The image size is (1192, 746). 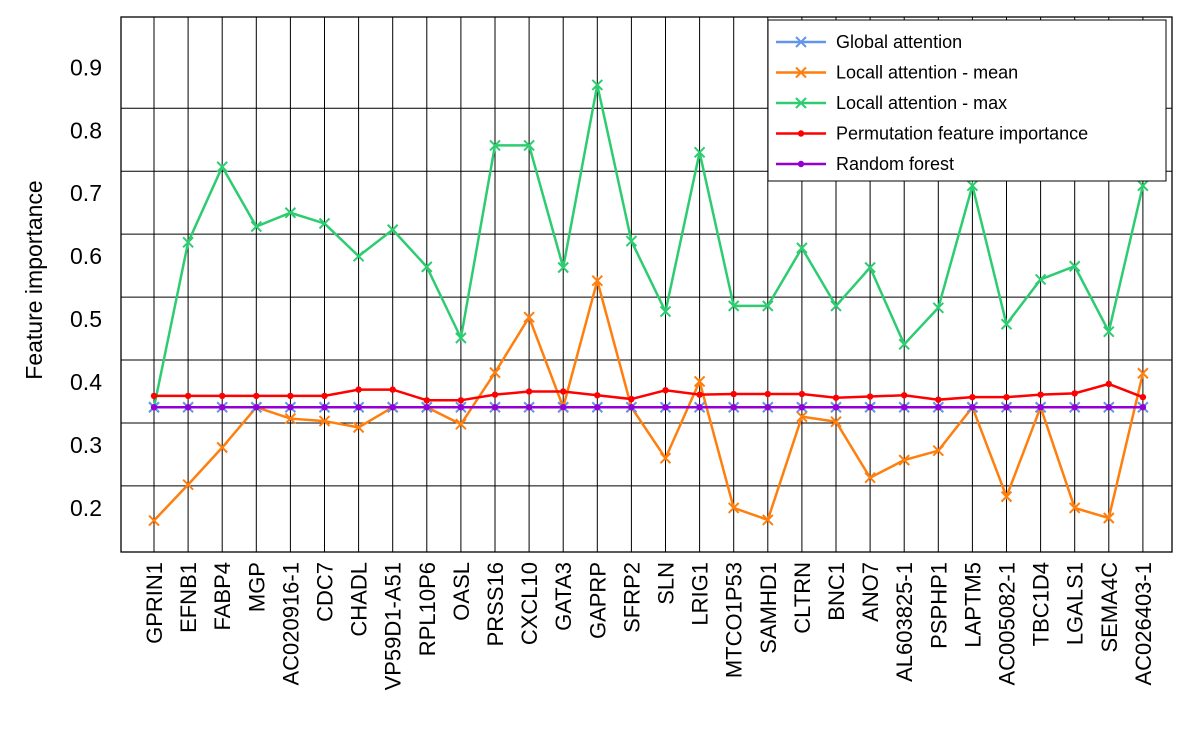 What do you see at coordinates (1109, 607) in the screenshot?
I see `x-tick-label: SEMA4C` at bounding box center [1109, 607].